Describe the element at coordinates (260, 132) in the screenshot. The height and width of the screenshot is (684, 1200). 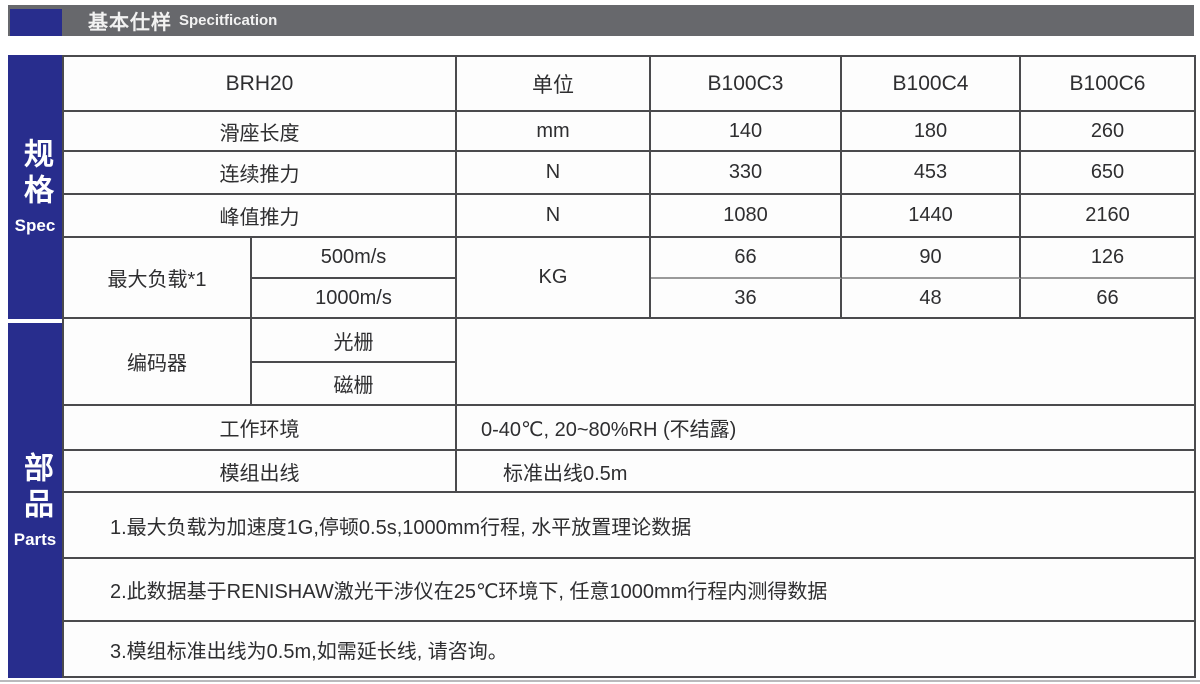
I see `cell-slide-length-label: 滑座长度` at that location.